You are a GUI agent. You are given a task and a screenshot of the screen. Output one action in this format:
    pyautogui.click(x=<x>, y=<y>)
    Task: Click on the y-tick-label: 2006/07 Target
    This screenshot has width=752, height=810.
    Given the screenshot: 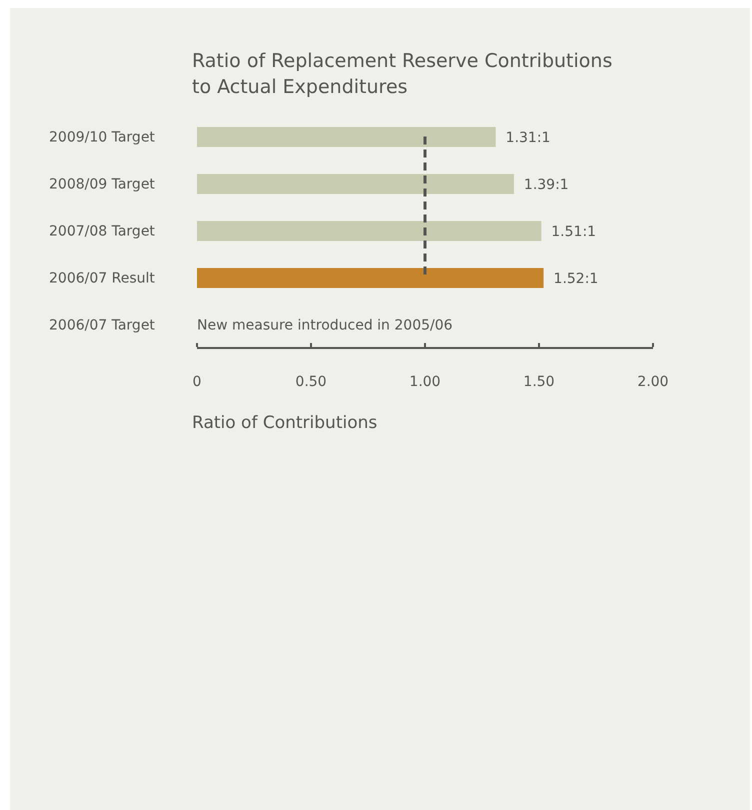 What is the action you would take?
    pyautogui.click(x=102, y=325)
    